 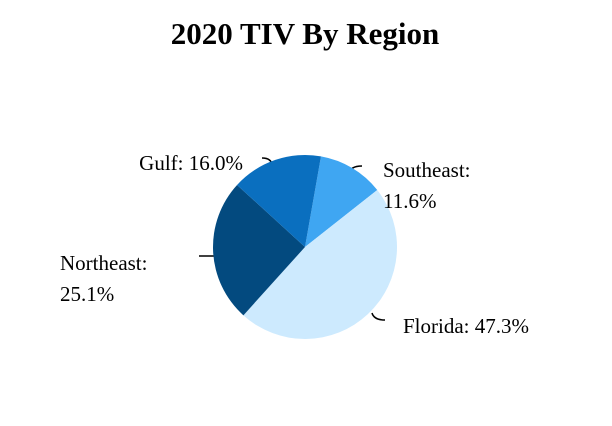 What do you see at coordinates (427, 185) in the screenshot?
I see `data-label: Southeast: 11.6%` at bounding box center [427, 185].